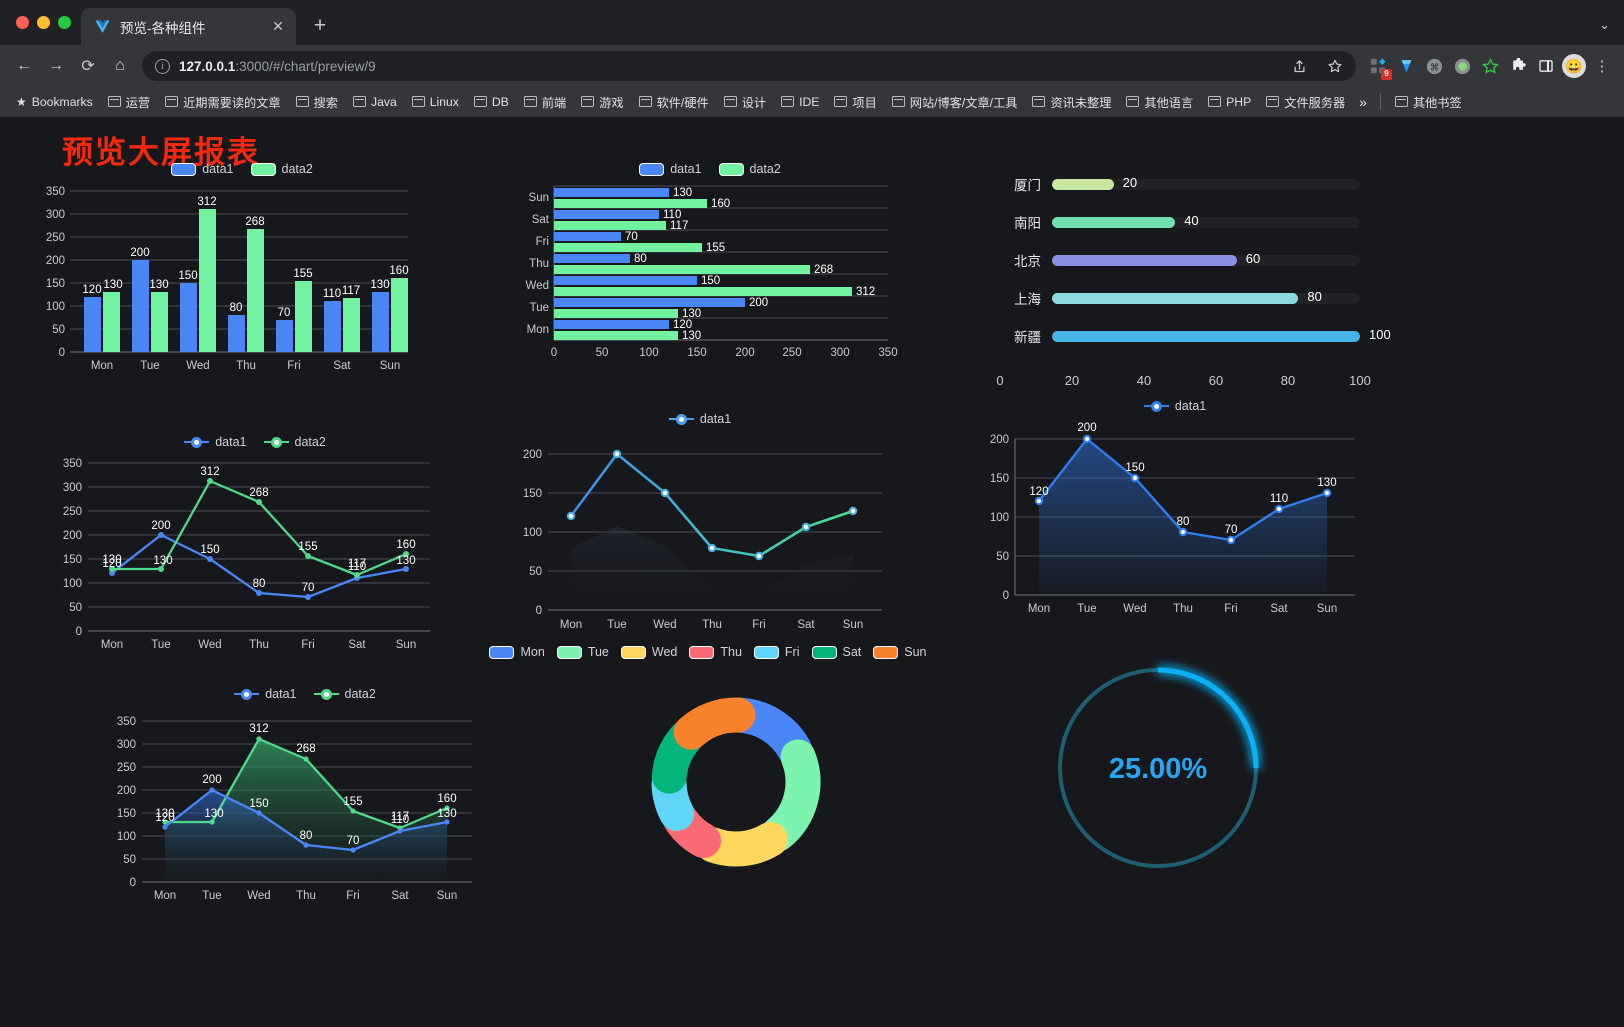  Describe the element at coordinates (836, 652) in the screenshot. I see `legend-item-sat: Sat` at that location.